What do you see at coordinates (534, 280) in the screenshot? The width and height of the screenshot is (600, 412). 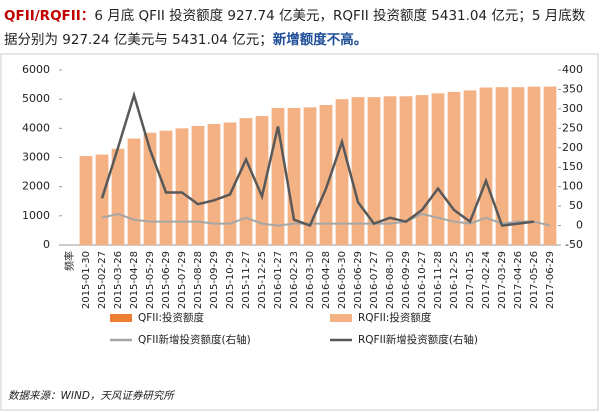 I see `x-tick-label: 2017-05-26` at bounding box center [534, 280].